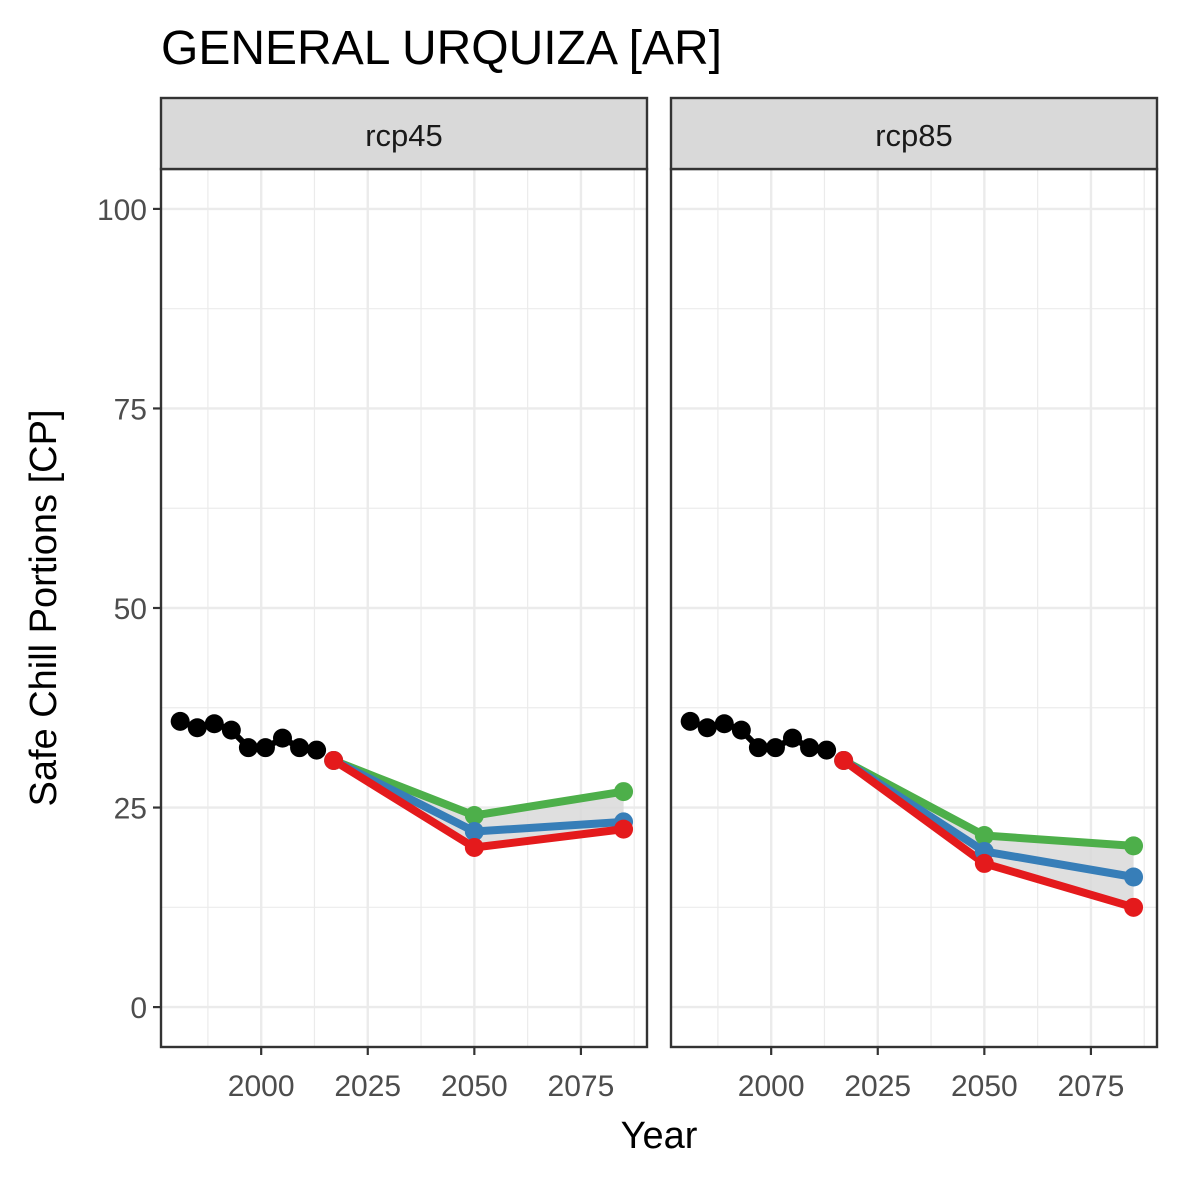 The height and width of the screenshot is (1181, 1181). Describe the element at coordinates (130, 609) in the screenshot. I see `y-tick-label: 50` at that location.